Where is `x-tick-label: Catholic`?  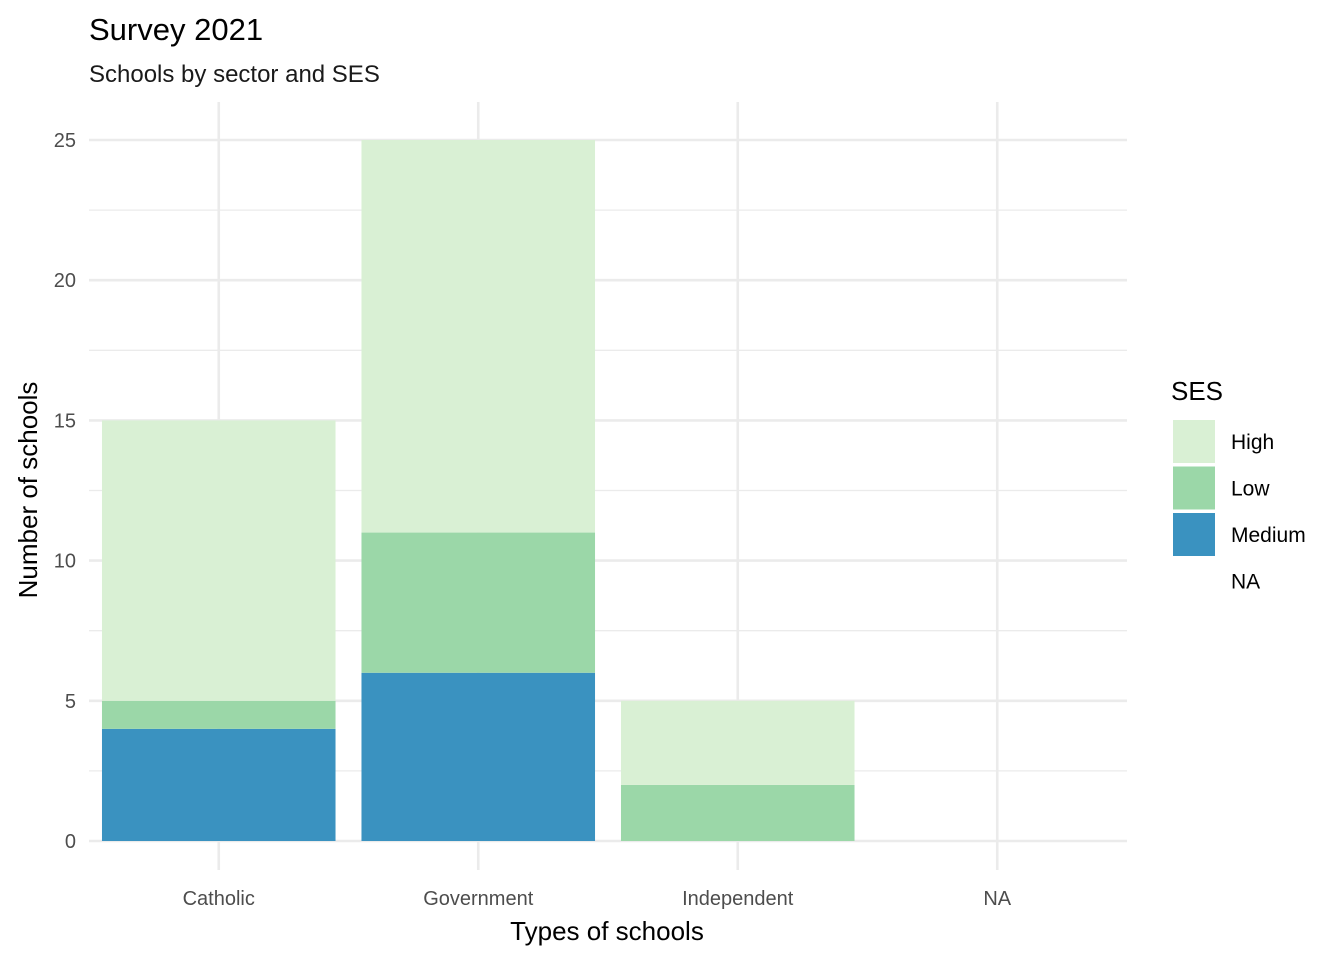 x-tick-label: Catholic is located at coordinates (219, 899).